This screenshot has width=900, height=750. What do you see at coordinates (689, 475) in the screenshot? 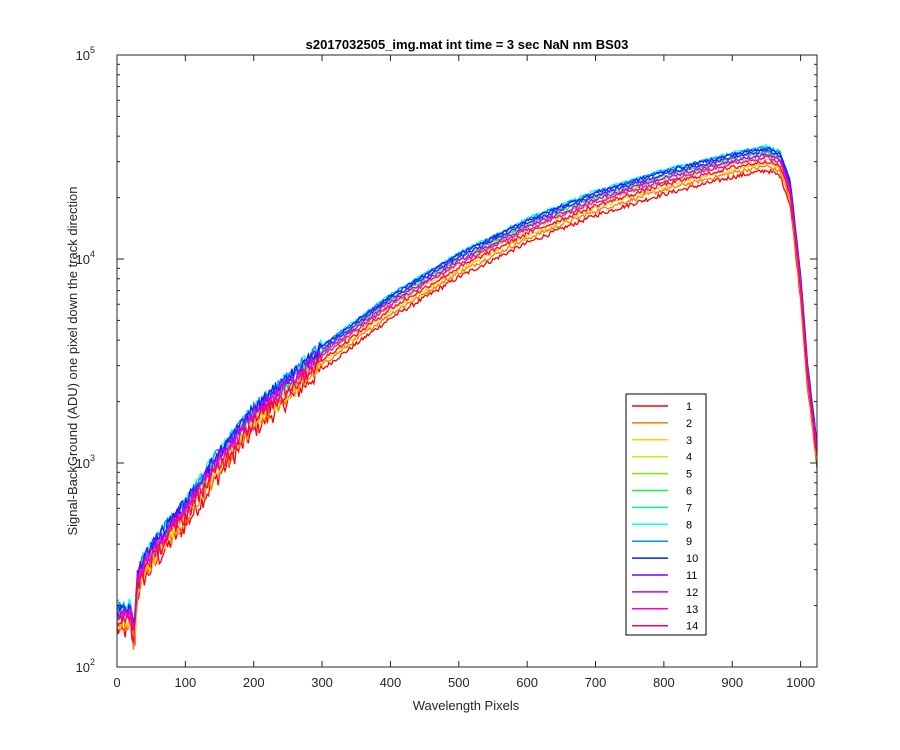
I see `legend-label-5: 5` at bounding box center [689, 475].